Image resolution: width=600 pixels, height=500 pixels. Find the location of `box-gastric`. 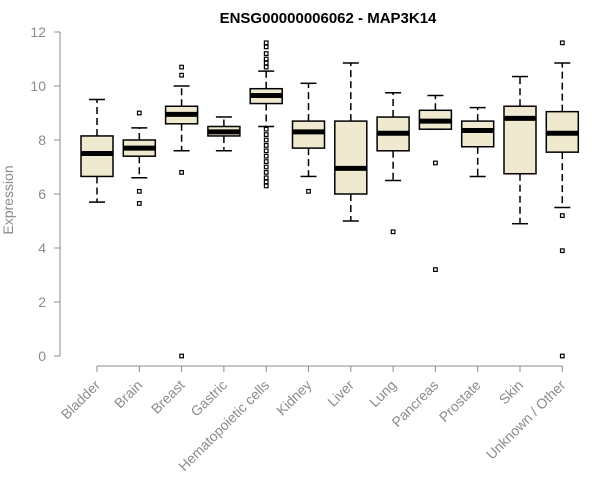

box-gastric is located at coordinates (224, 134).